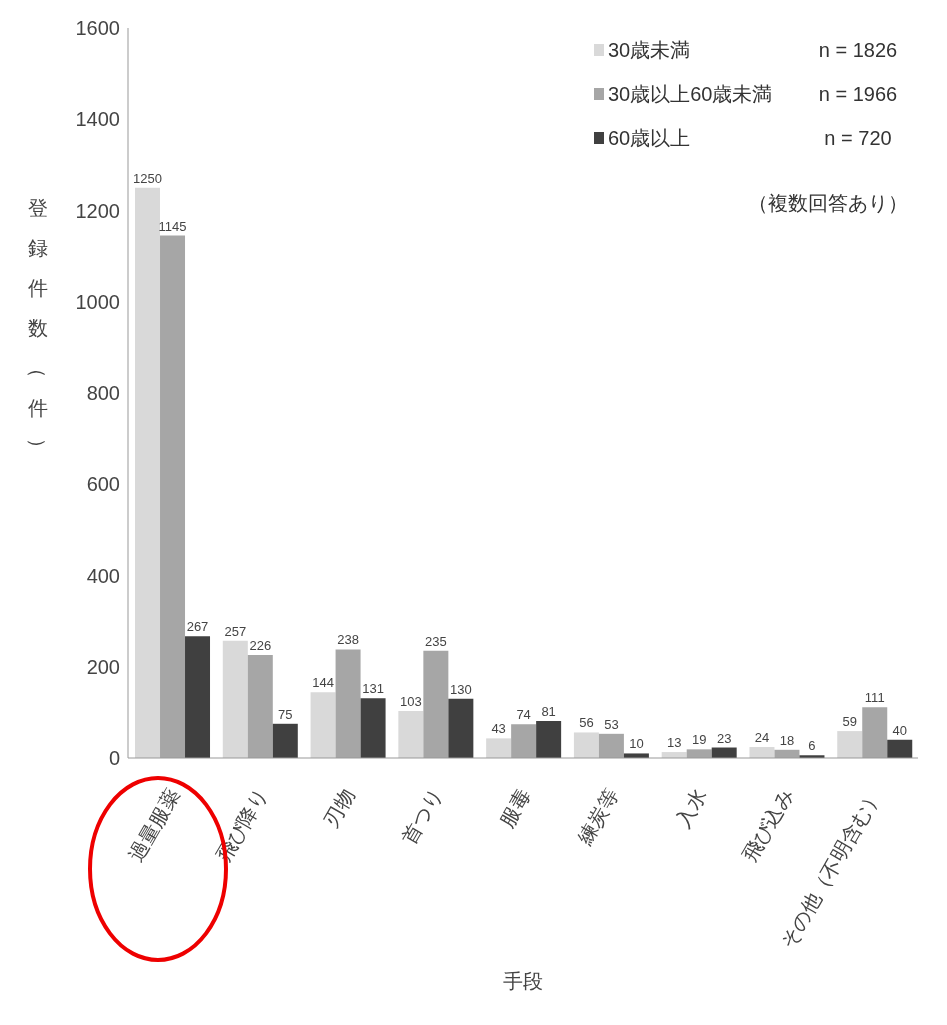  I want to click on data-label: 267, so click(197, 627).